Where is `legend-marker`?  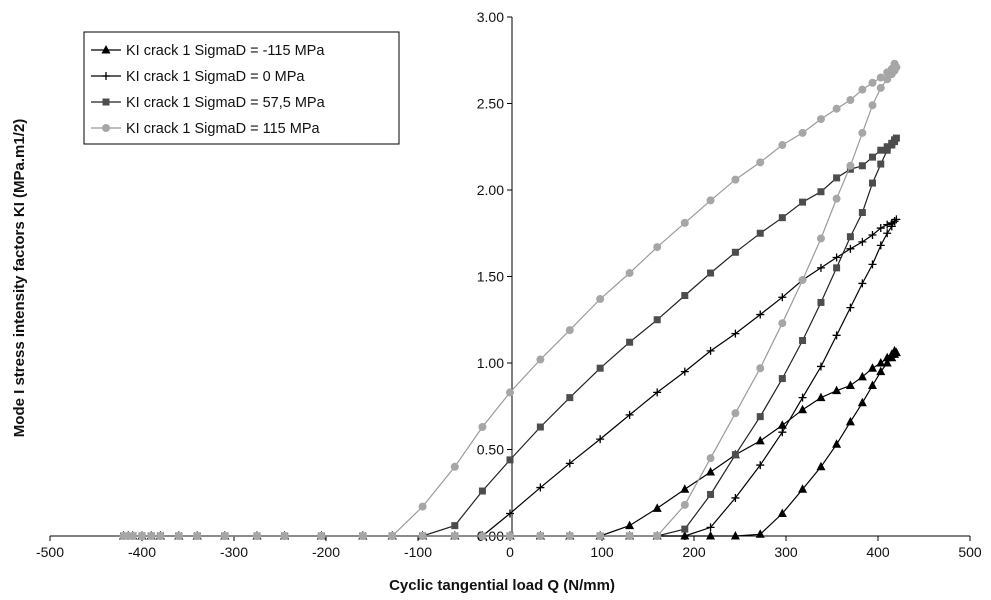 legend-marker is located at coordinates (106, 128).